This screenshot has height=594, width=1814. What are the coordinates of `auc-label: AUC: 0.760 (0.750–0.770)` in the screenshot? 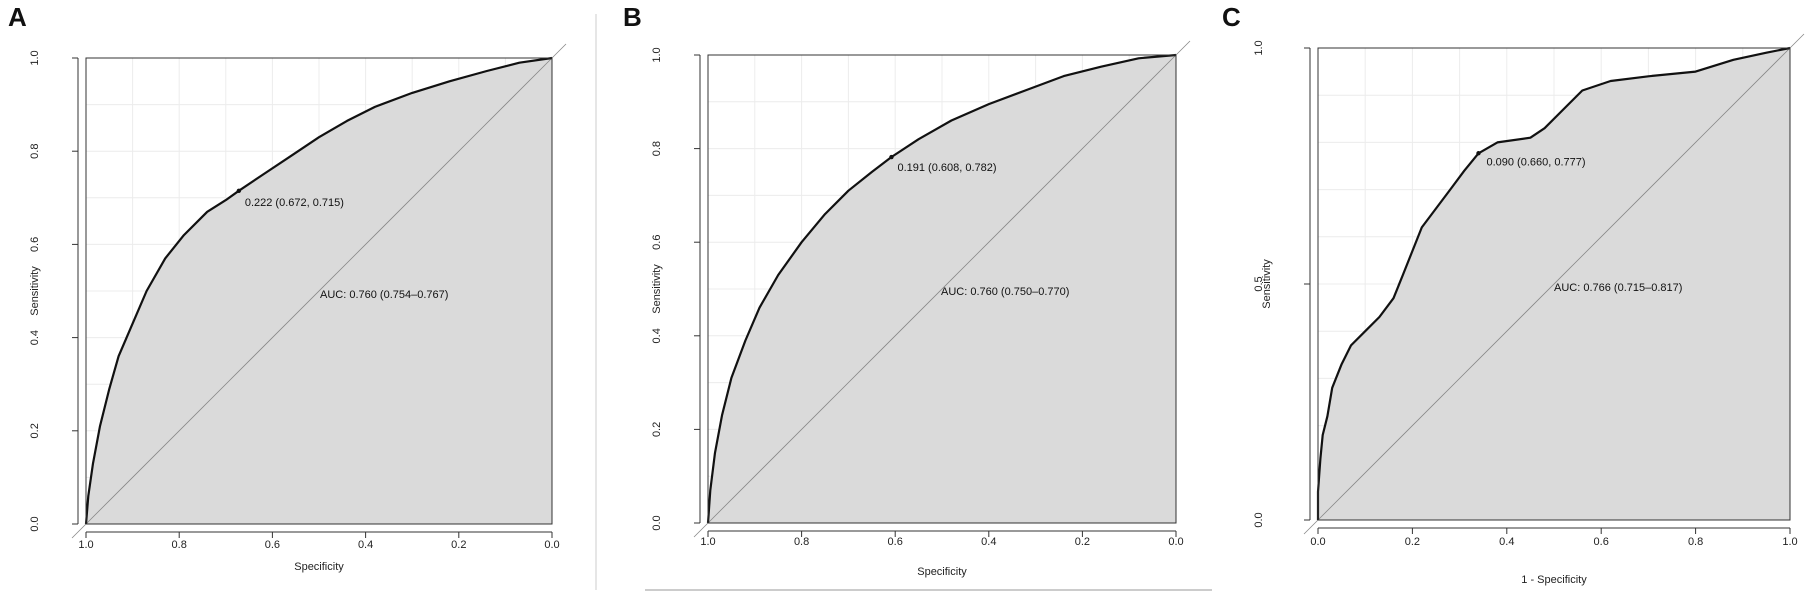 It's located at (1005, 292).